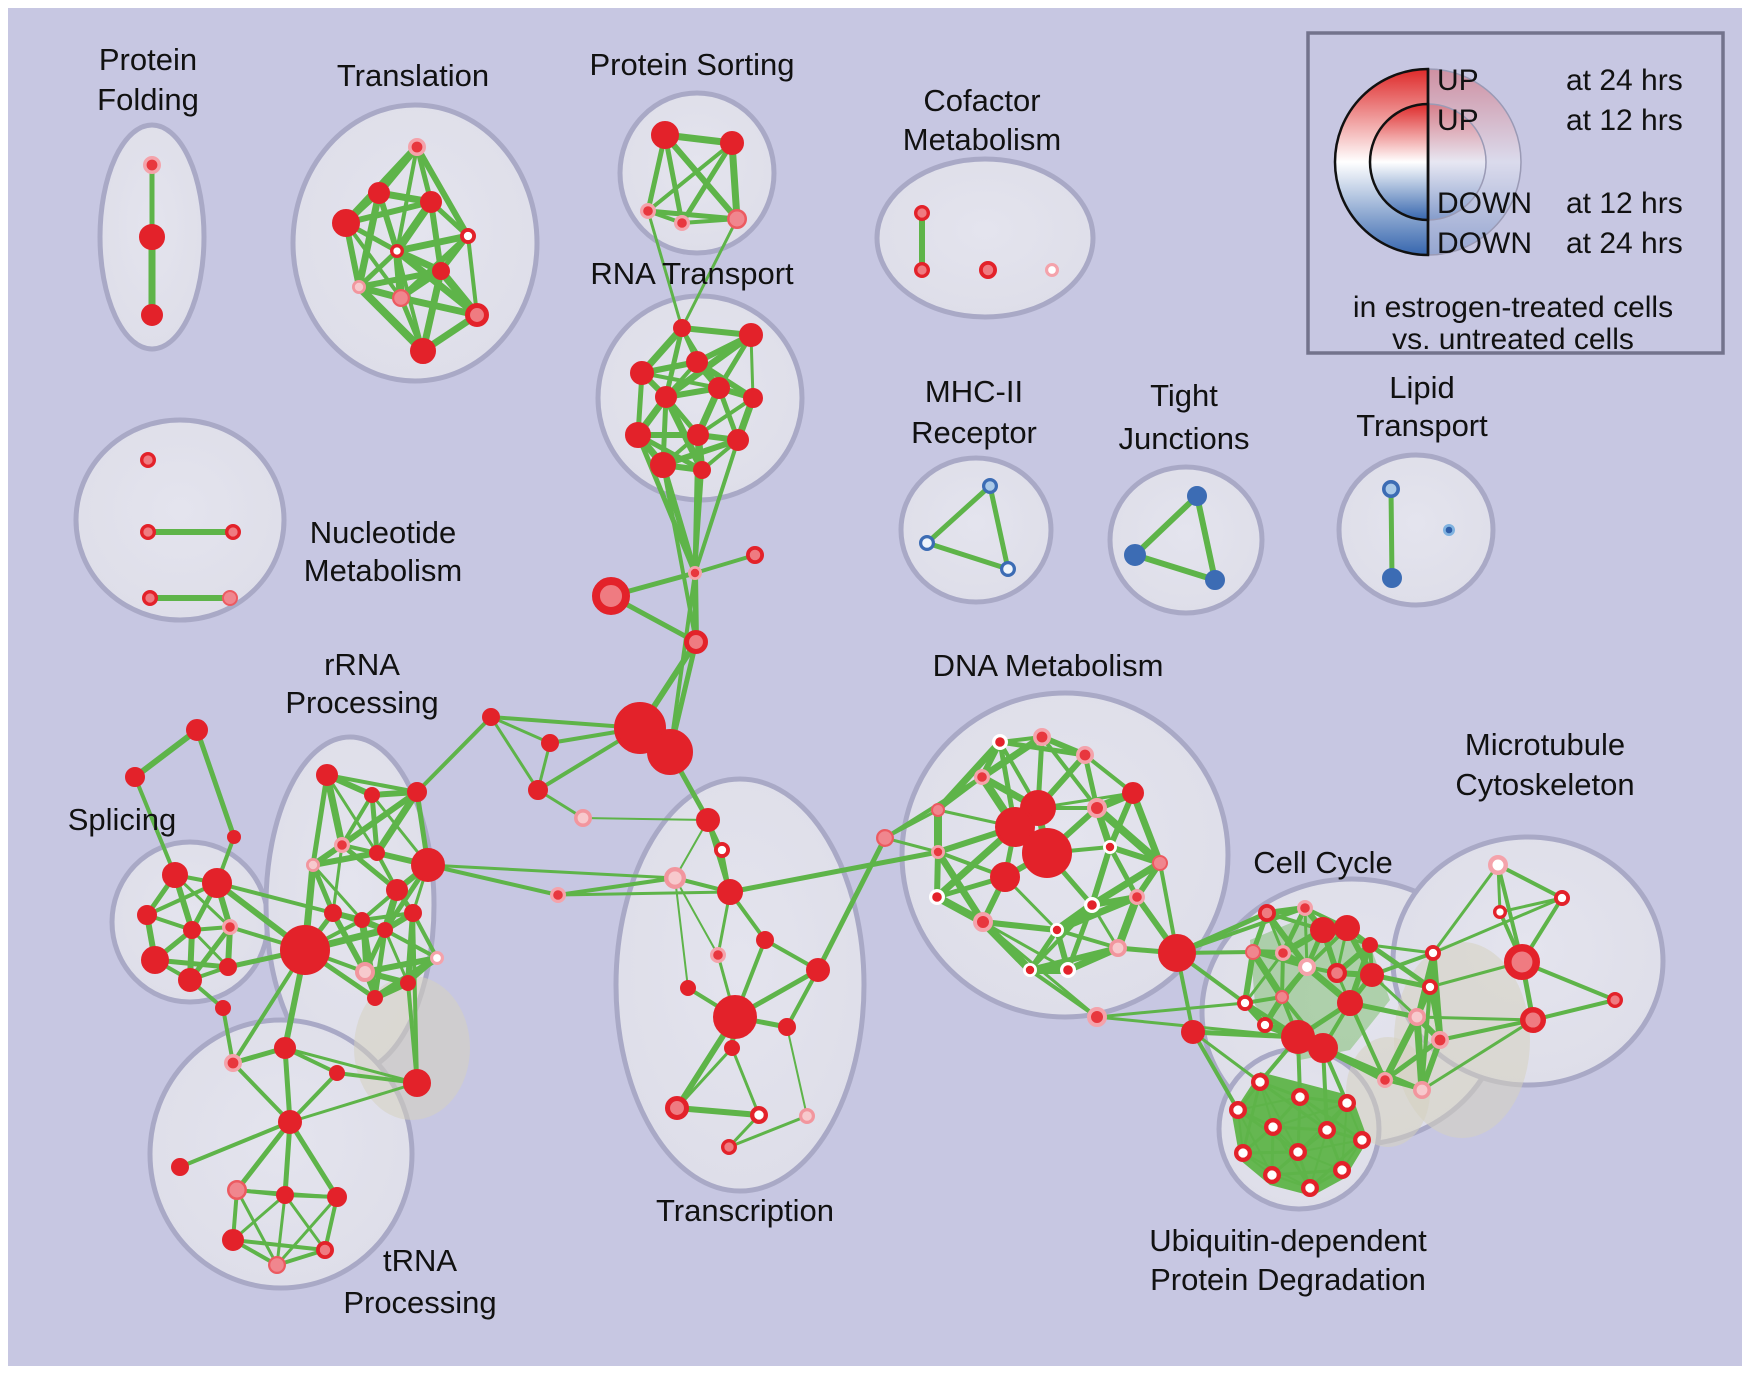  Describe the element at coordinates (740, 985) in the screenshot. I see `transcription-ellipse` at that location.